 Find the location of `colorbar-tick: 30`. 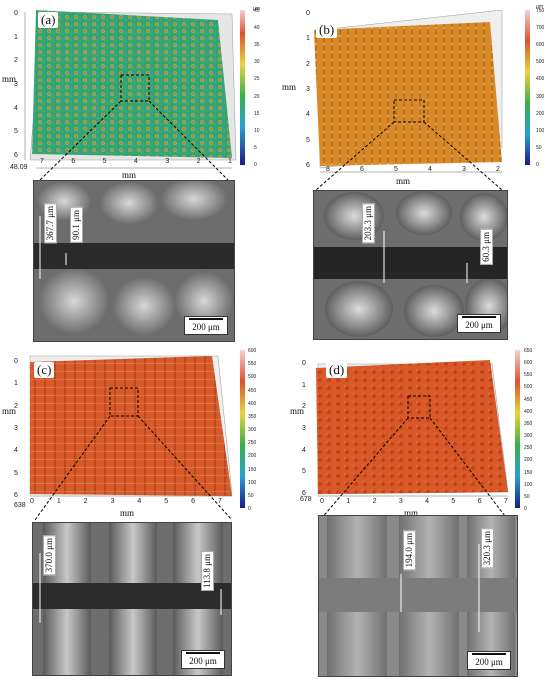

colorbar-tick: 30 is located at coordinates (257, 62).